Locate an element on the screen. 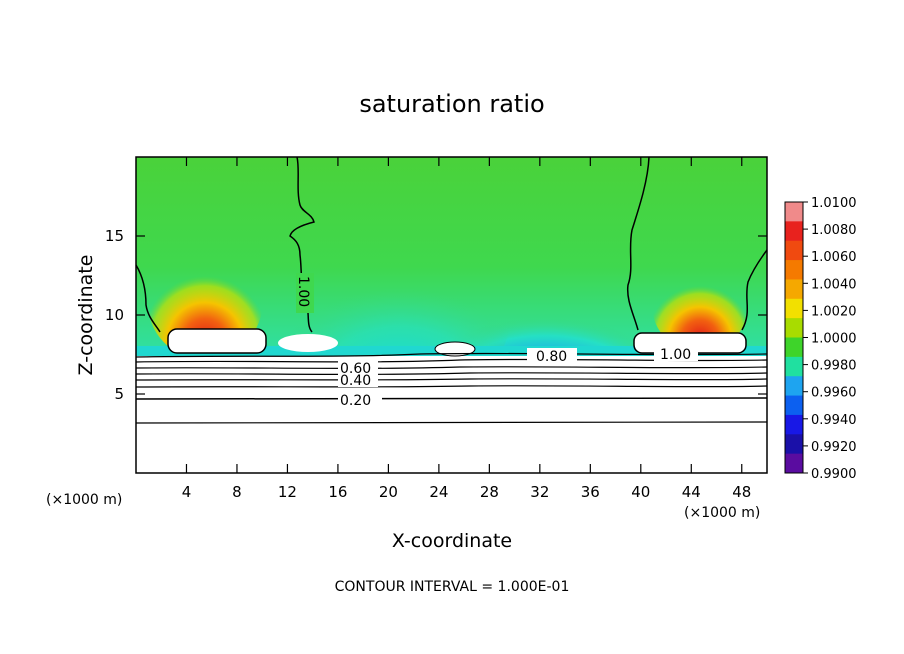  contour-label-2: 0.80 is located at coordinates (551, 357).